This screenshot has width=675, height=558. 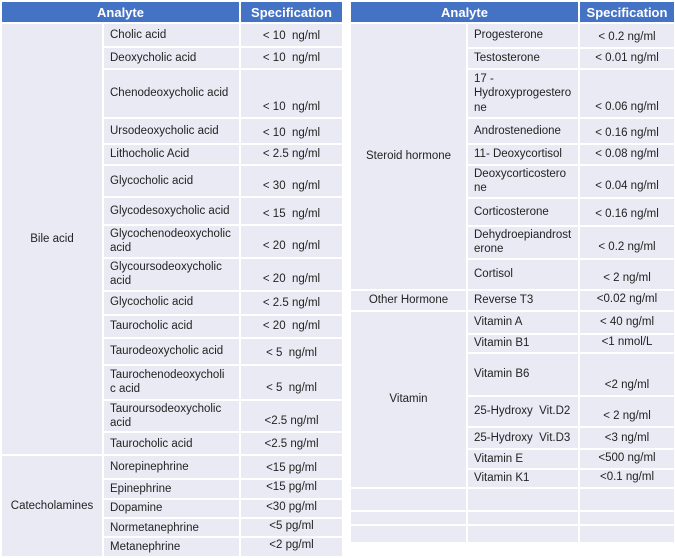 I want to click on analyte-cell: Chenodeoxycholic acid, so click(x=171, y=93).